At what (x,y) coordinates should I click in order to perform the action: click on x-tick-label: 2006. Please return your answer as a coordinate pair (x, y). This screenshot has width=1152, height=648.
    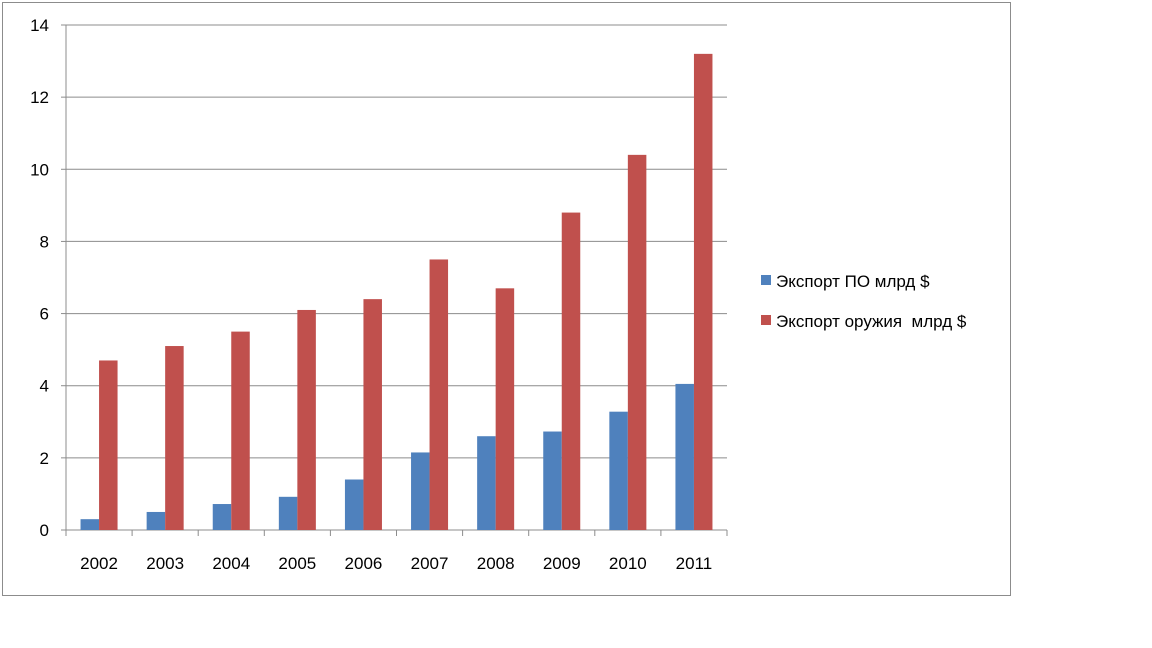
    Looking at the image, I should click on (364, 563).